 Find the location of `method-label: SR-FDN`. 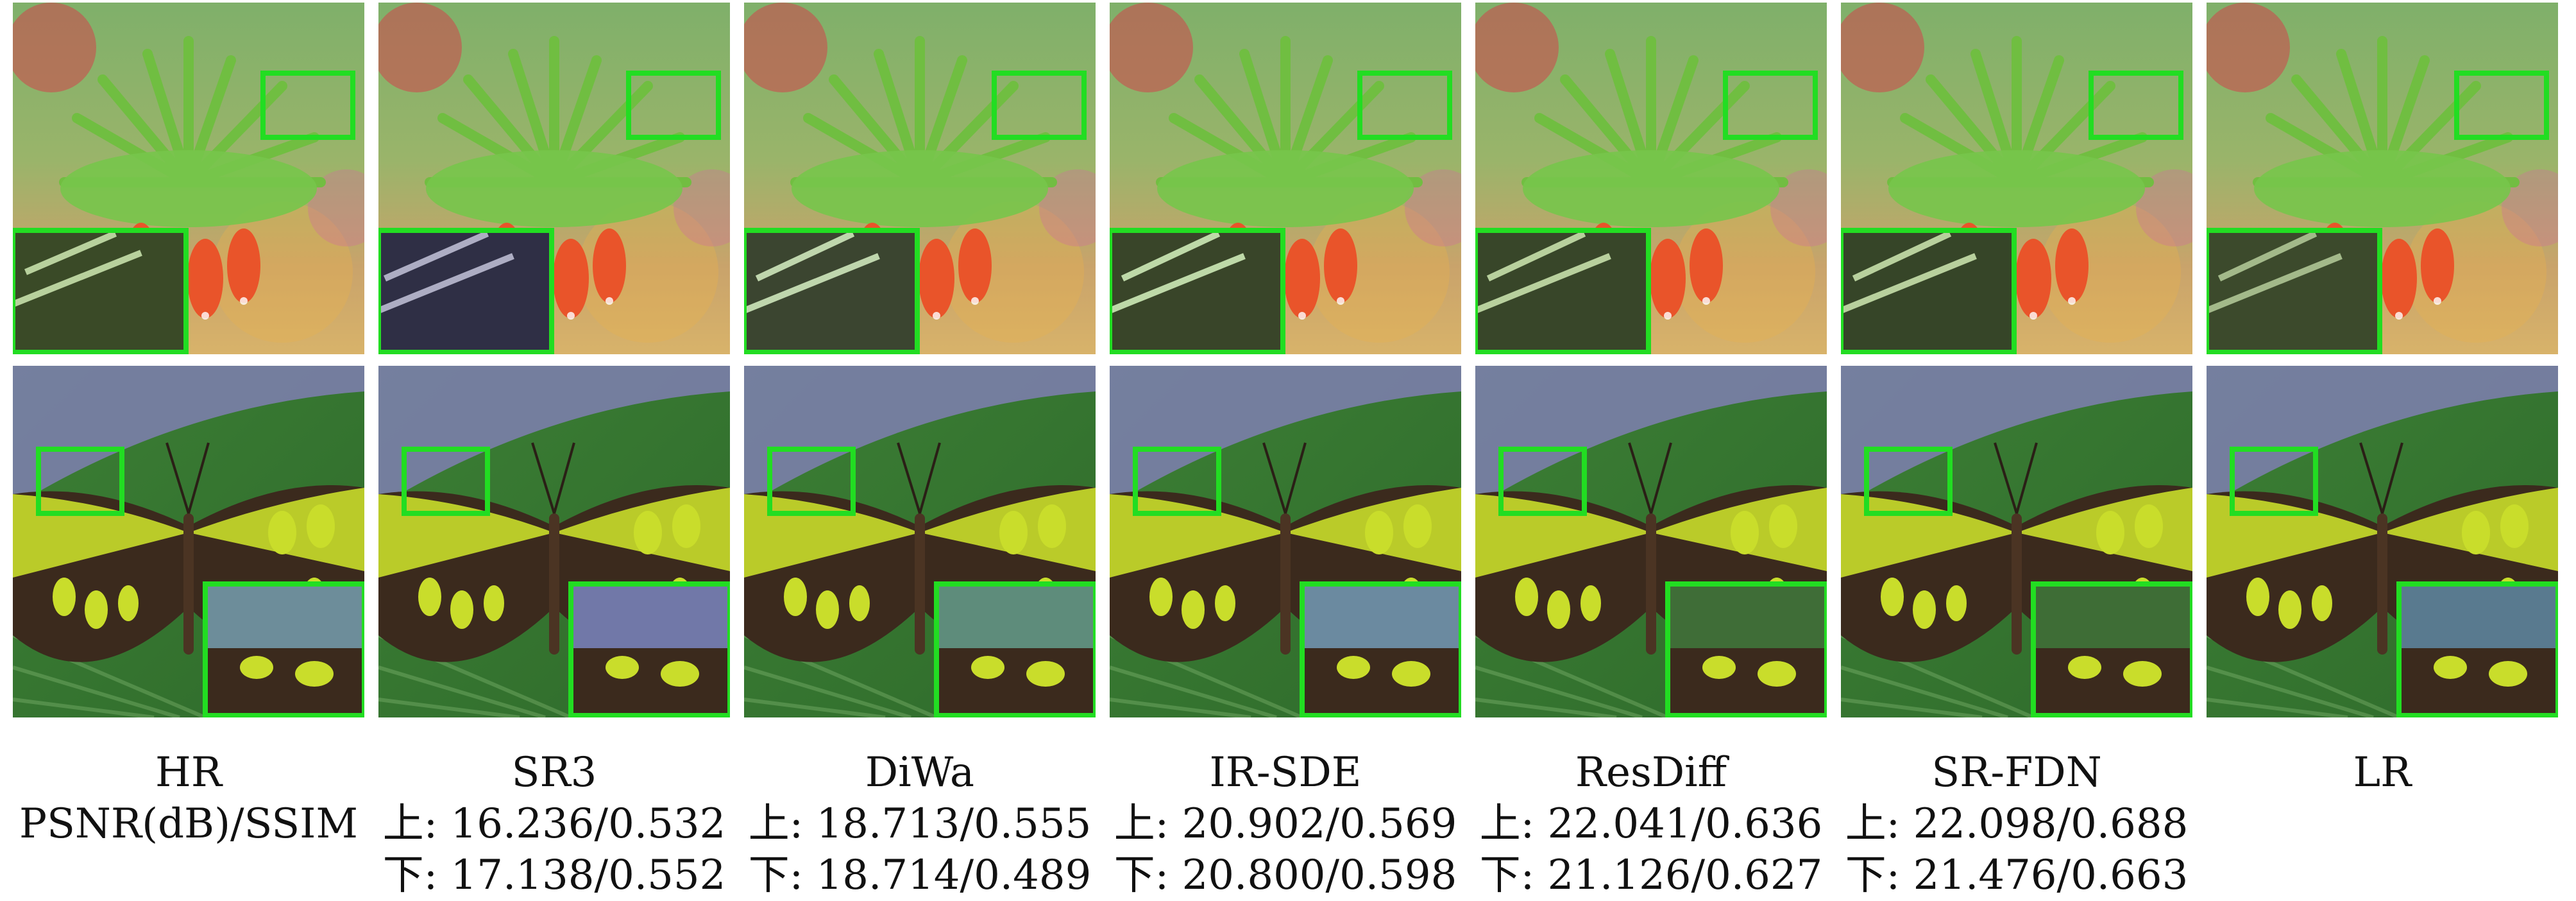

method-label: SR-FDN is located at coordinates (2016, 772).